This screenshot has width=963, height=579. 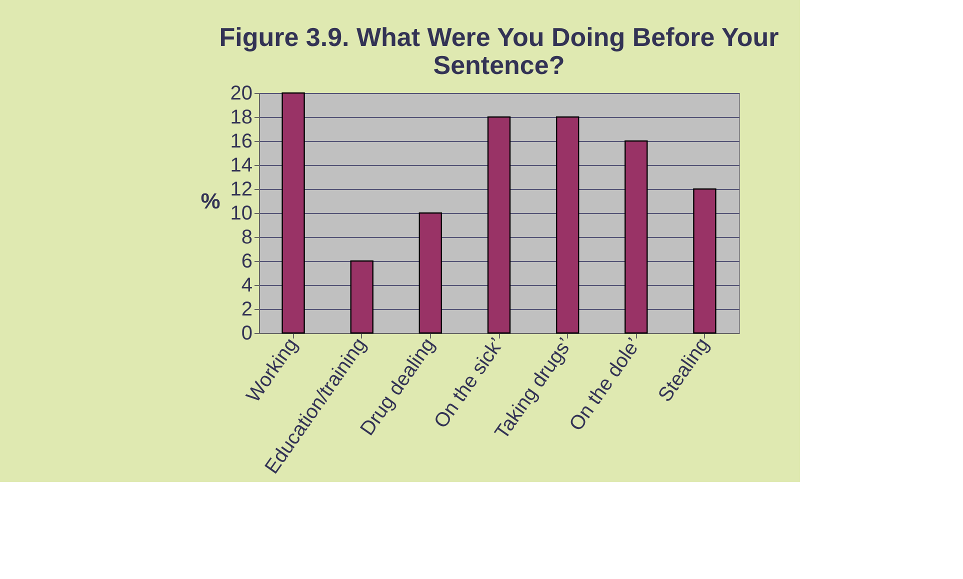 What do you see at coordinates (241, 93) in the screenshot?
I see `y-tick-label: 20` at bounding box center [241, 93].